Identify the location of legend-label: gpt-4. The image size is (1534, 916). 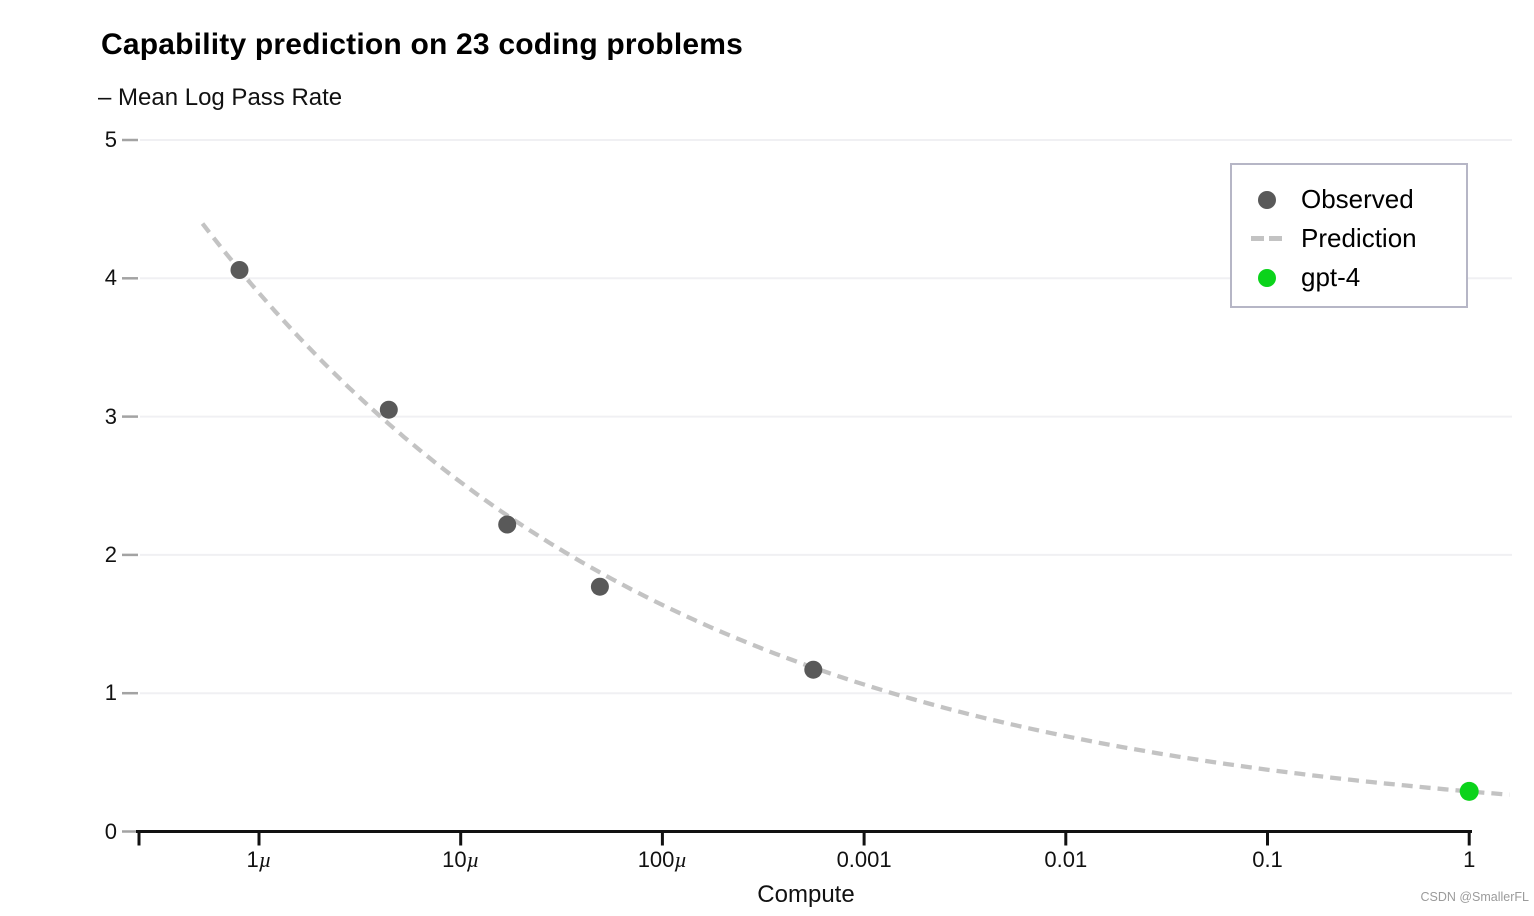
(1331, 277).